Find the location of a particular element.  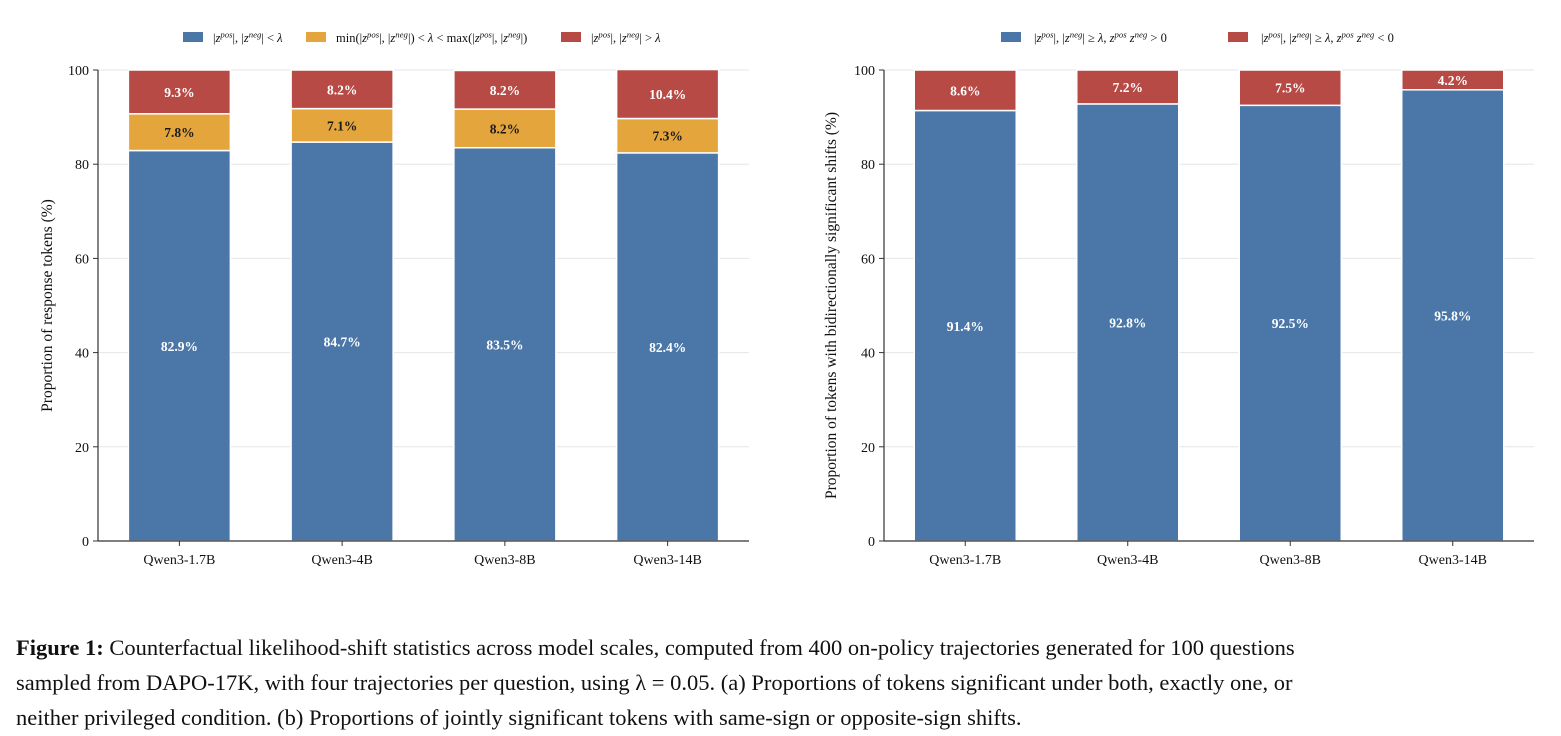

data-label: 8.6% is located at coordinates (965, 90).